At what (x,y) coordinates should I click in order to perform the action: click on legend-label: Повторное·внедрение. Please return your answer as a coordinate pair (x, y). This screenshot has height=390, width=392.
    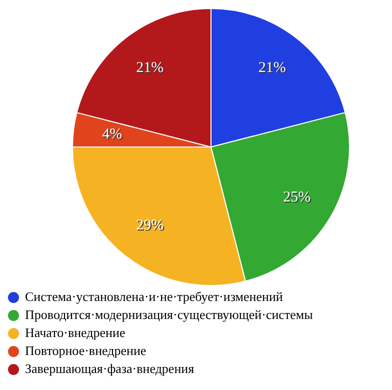
    Looking at the image, I should click on (85, 351).